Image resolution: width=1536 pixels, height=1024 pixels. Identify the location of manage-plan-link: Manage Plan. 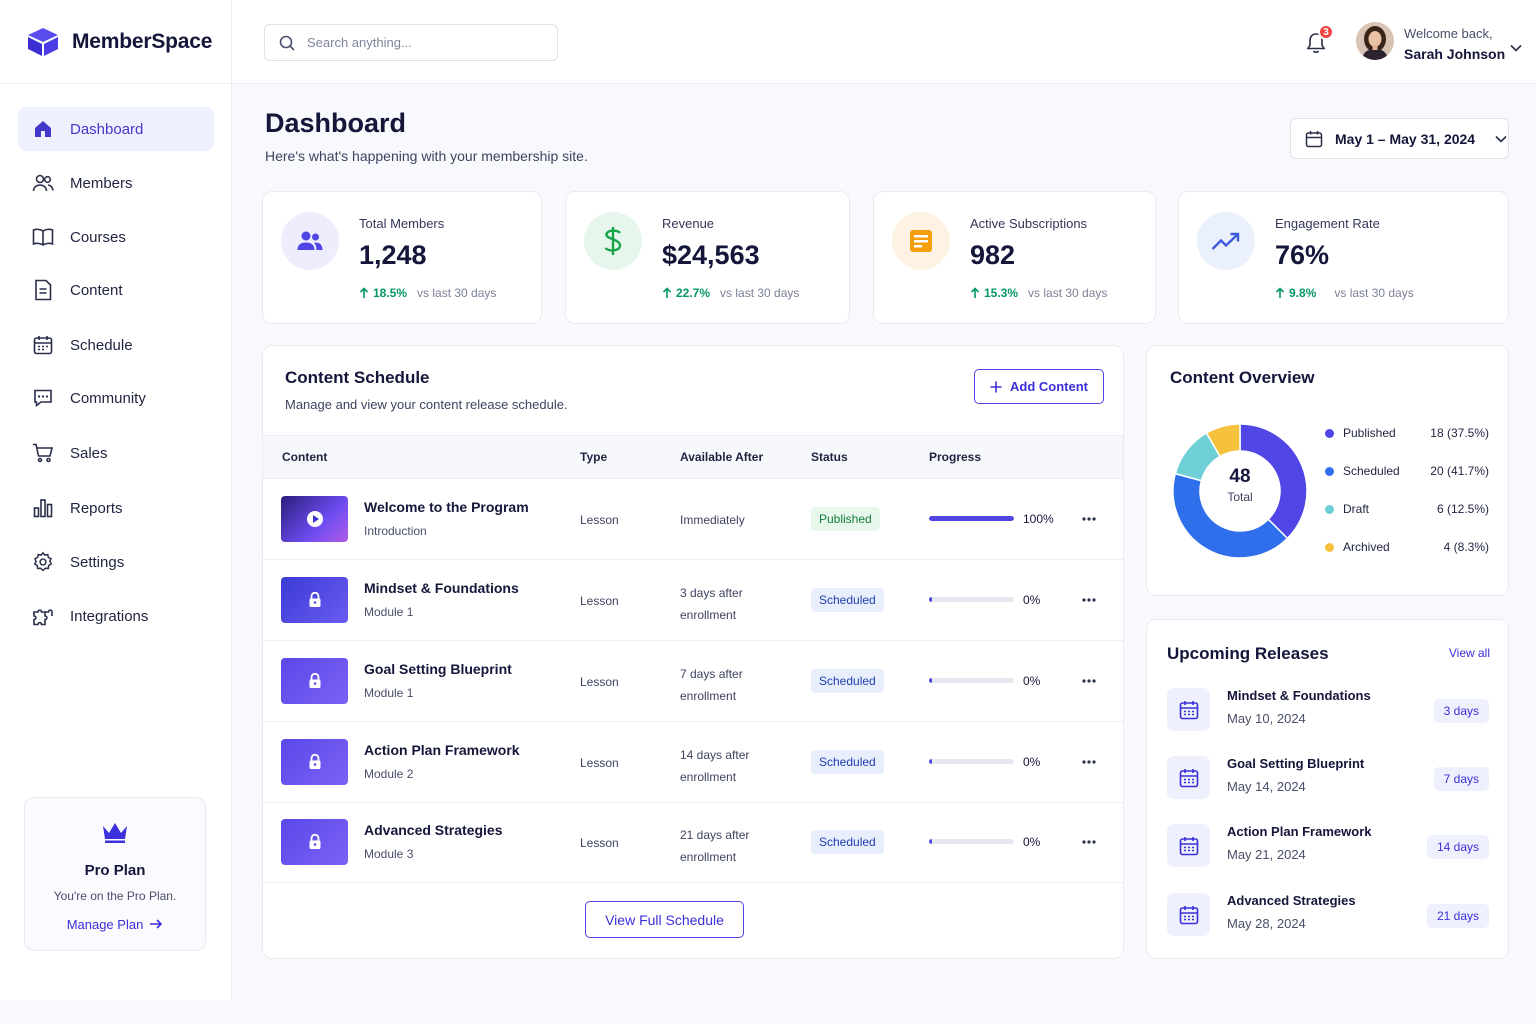
(115, 924).